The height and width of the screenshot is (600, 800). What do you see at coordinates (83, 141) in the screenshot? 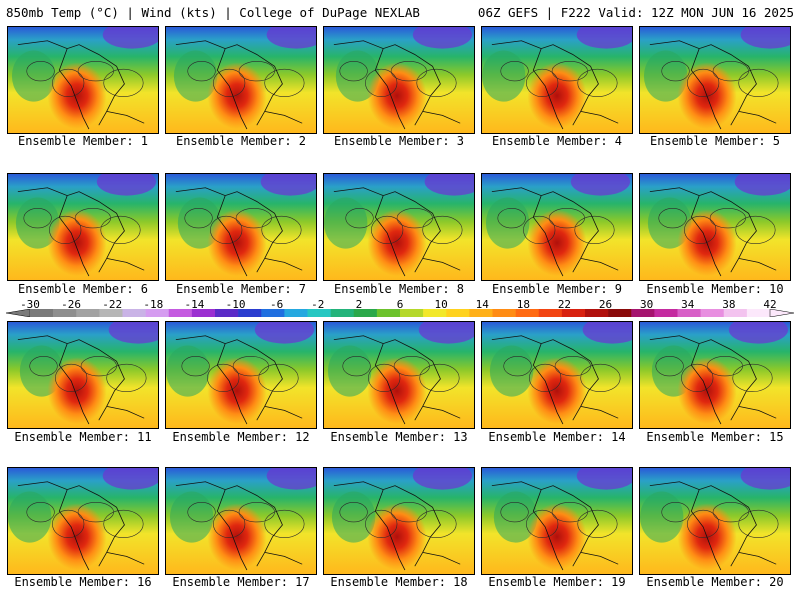
I see `ensemble-member-caption: Ensemble Member: 1` at bounding box center [83, 141].